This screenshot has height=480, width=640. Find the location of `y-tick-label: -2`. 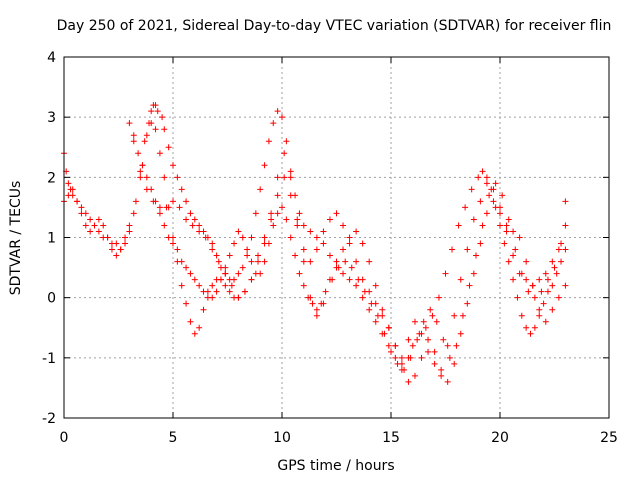

y-tick-label: -2 is located at coordinates (49, 419).